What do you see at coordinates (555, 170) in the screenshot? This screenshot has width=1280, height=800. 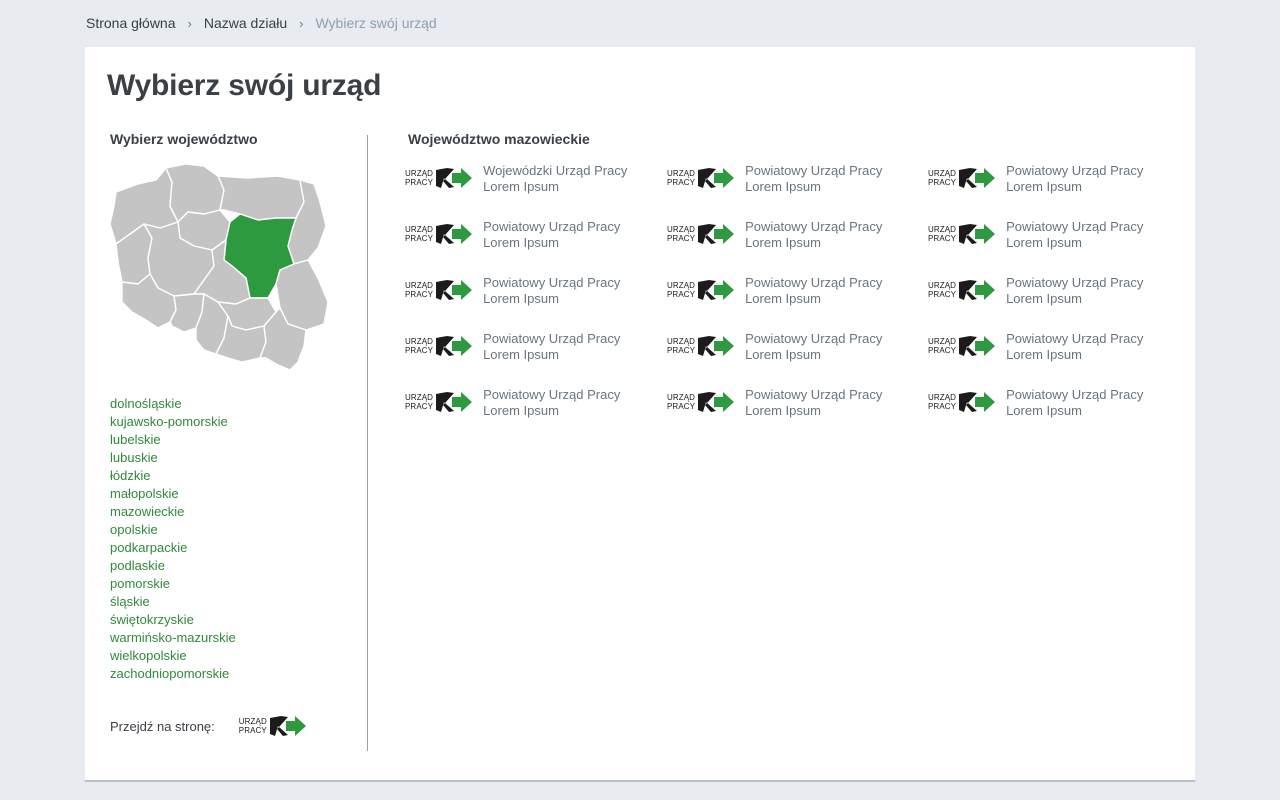 I see `office-type: Wojewódzki Urząd Pracy` at bounding box center [555, 170].